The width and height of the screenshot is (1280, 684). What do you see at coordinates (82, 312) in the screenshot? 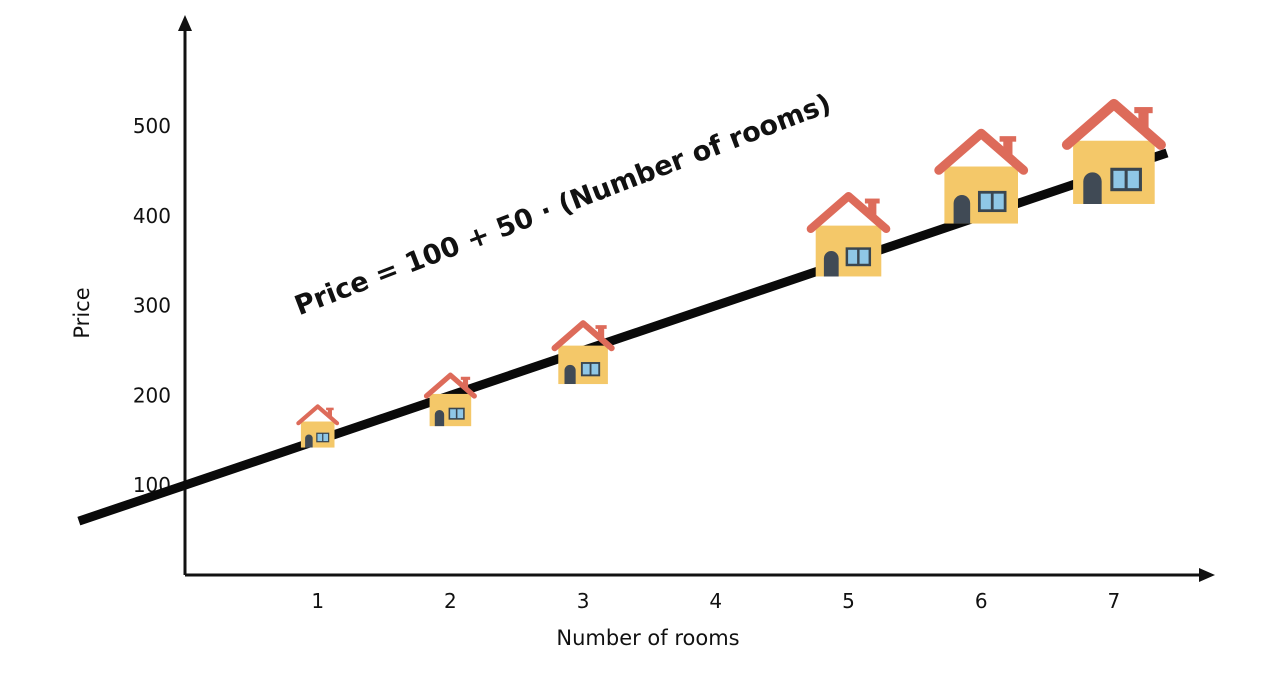
I see `y-axis-label: Price` at bounding box center [82, 312].